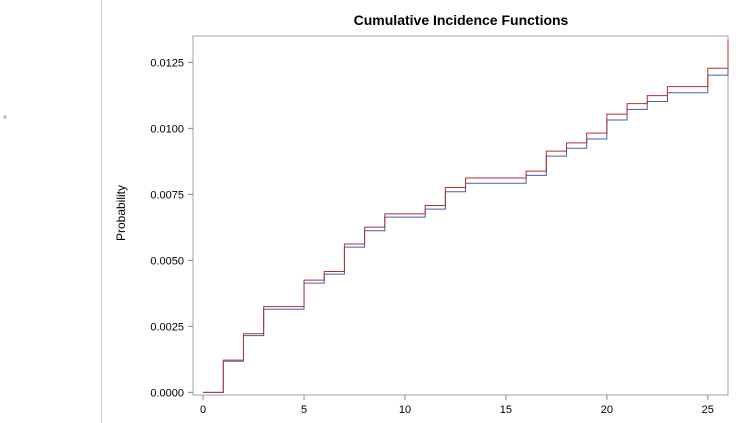 The image size is (742, 423). What do you see at coordinates (506, 410) in the screenshot?
I see `x-tick-label: 15` at bounding box center [506, 410].